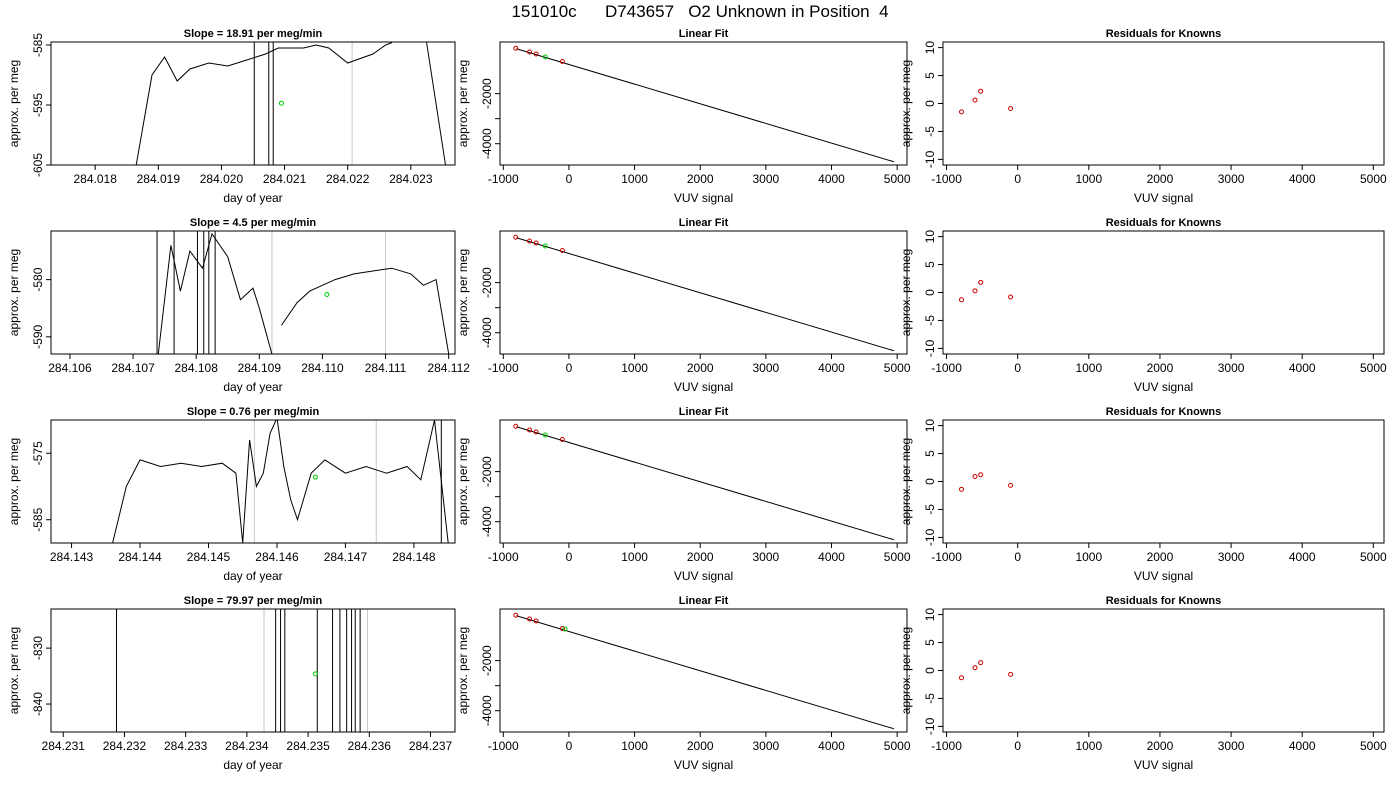 Image resolution: width=1400 pixels, height=800 pixels. Describe the element at coordinates (277, 557) in the screenshot. I see `x-tick-label: 284.146` at that location.